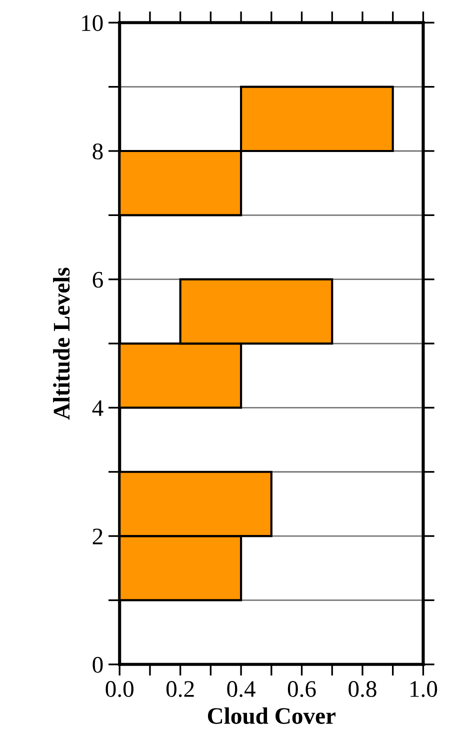  What do you see at coordinates (180, 689) in the screenshot?
I see `x-tick-label: 0.2` at bounding box center [180, 689].